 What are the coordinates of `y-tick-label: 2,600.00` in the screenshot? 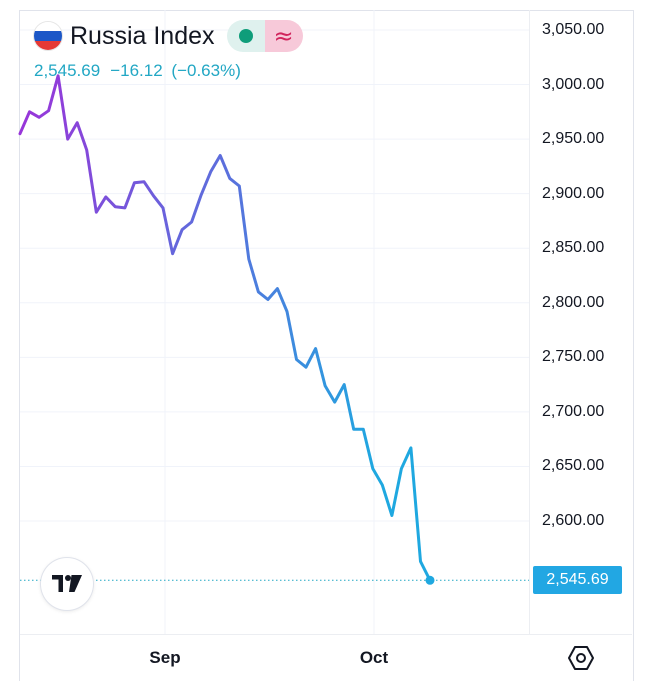 It's located at (573, 520).